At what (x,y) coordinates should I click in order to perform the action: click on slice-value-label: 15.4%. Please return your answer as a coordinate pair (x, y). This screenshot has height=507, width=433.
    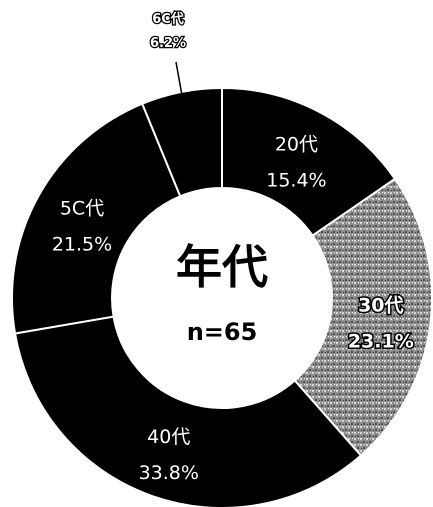
    Looking at the image, I should click on (296, 180).